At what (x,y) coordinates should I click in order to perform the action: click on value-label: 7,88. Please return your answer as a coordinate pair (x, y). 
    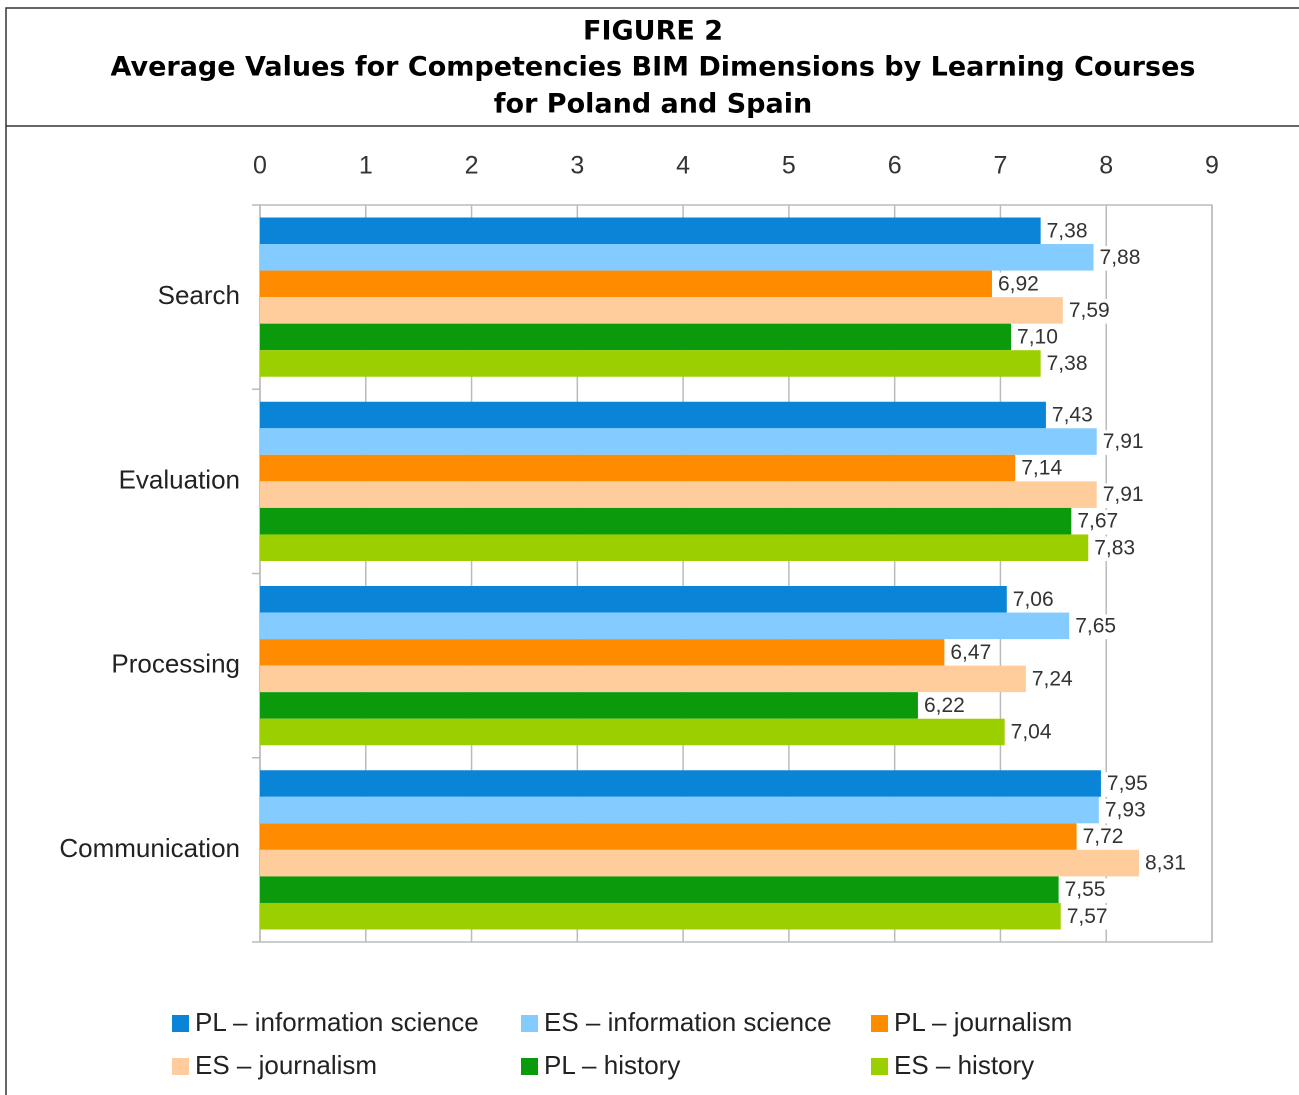
    Looking at the image, I should click on (1120, 257).